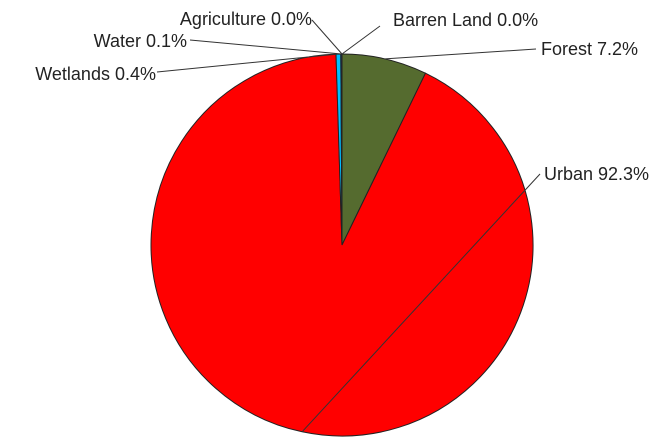  What do you see at coordinates (246, 19) in the screenshot?
I see `slice-label-agriculture: Agriculture 0.0%` at bounding box center [246, 19].